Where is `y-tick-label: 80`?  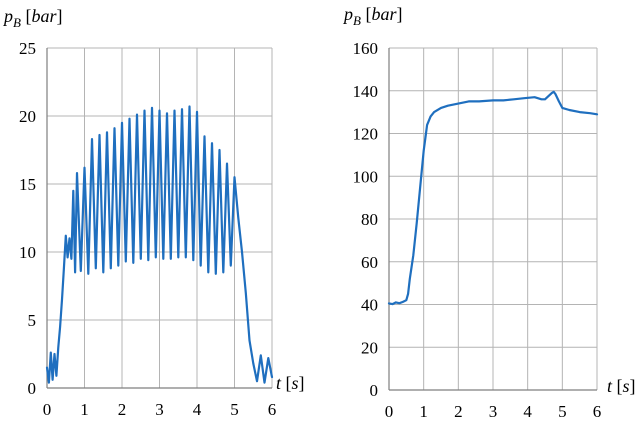
y-tick-label: 80 is located at coordinates (369, 219).